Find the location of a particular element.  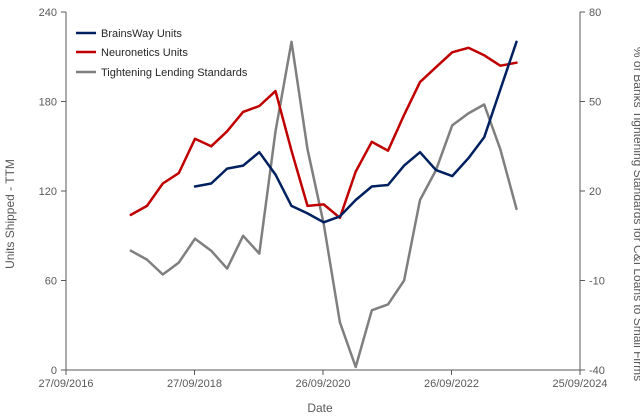

y2-tick-label: 80 is located at coordinates (595, 13).